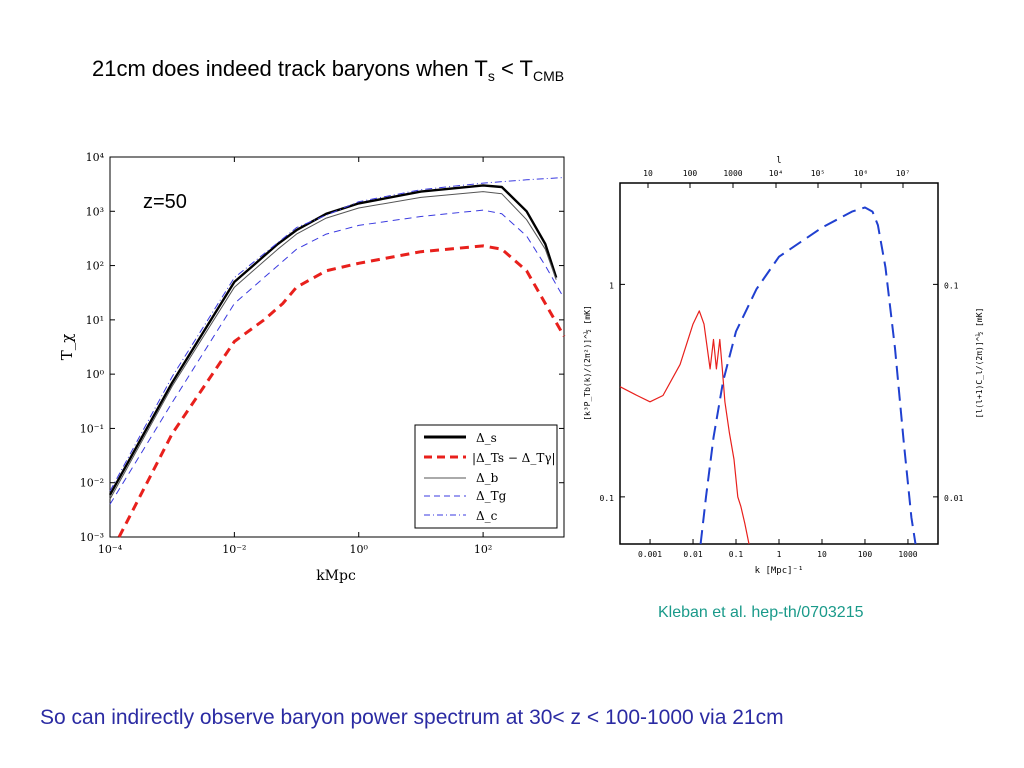  I want to click on left-y-tick-label: 10¹, so click(95, 320).